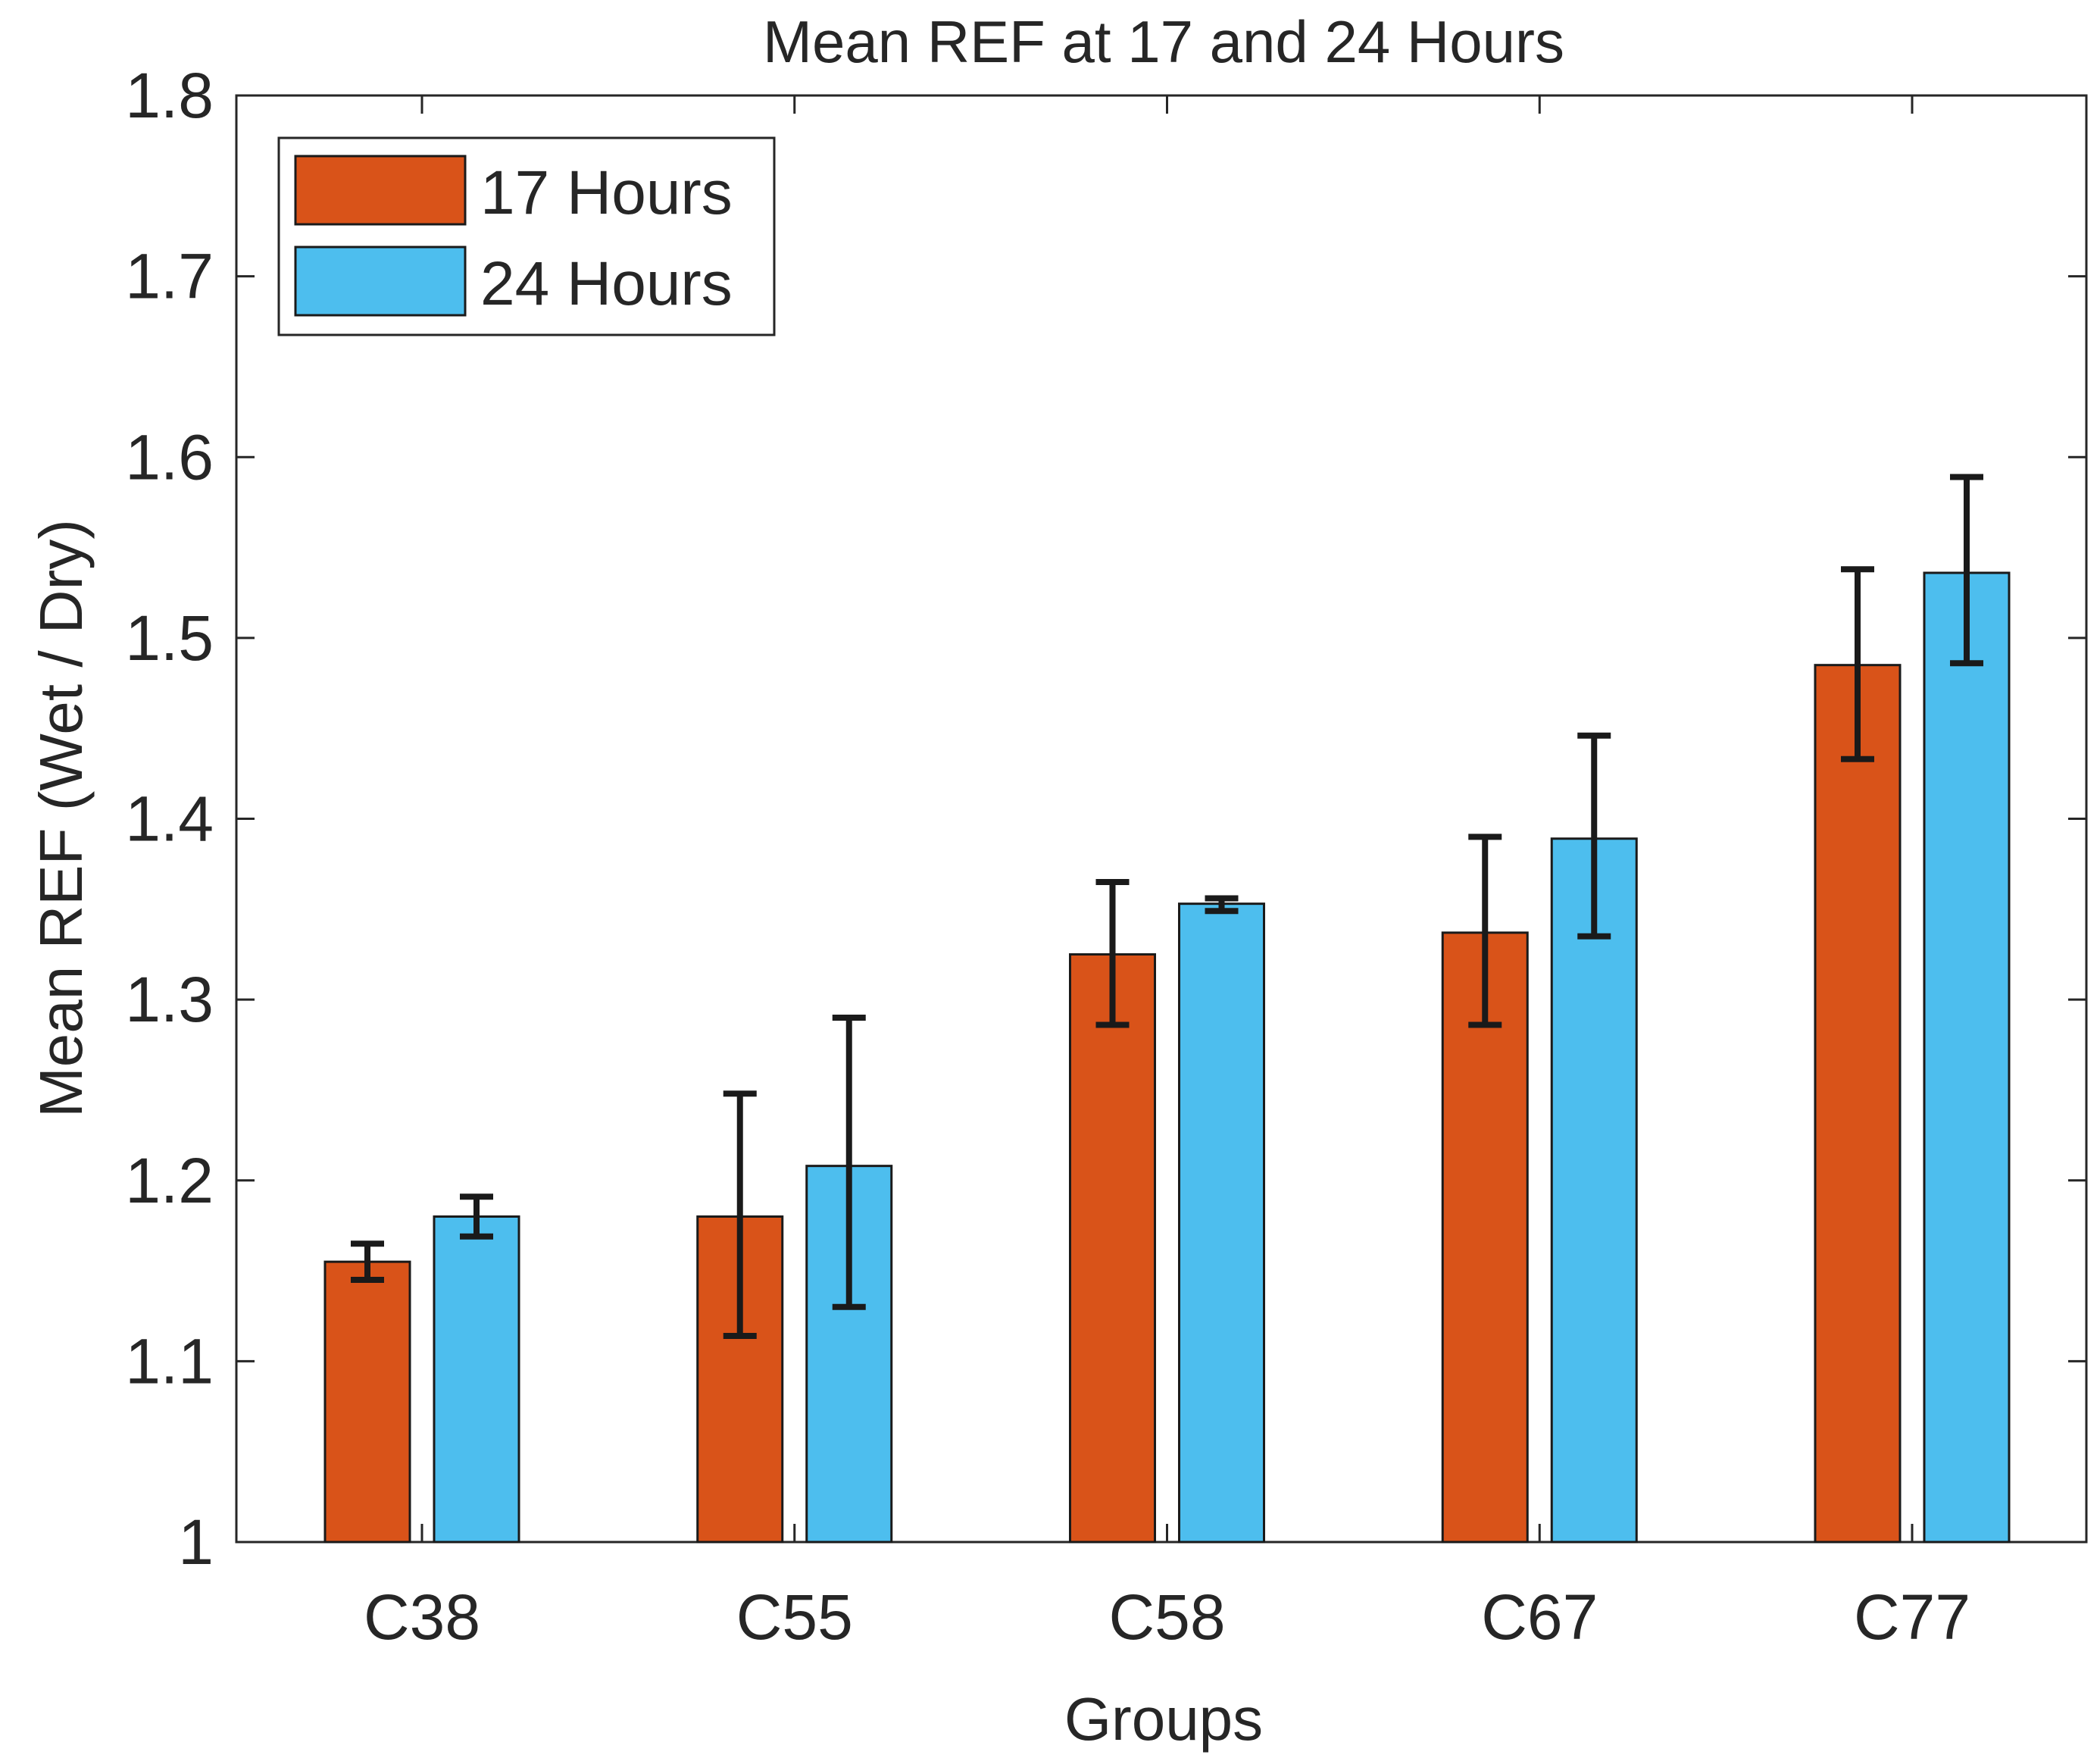 This screenshot has width=2100, height=1758. Describe the element at coordinates (1221, 1223) in the screenshot. I see `bar-24-hours-c58` at that location.